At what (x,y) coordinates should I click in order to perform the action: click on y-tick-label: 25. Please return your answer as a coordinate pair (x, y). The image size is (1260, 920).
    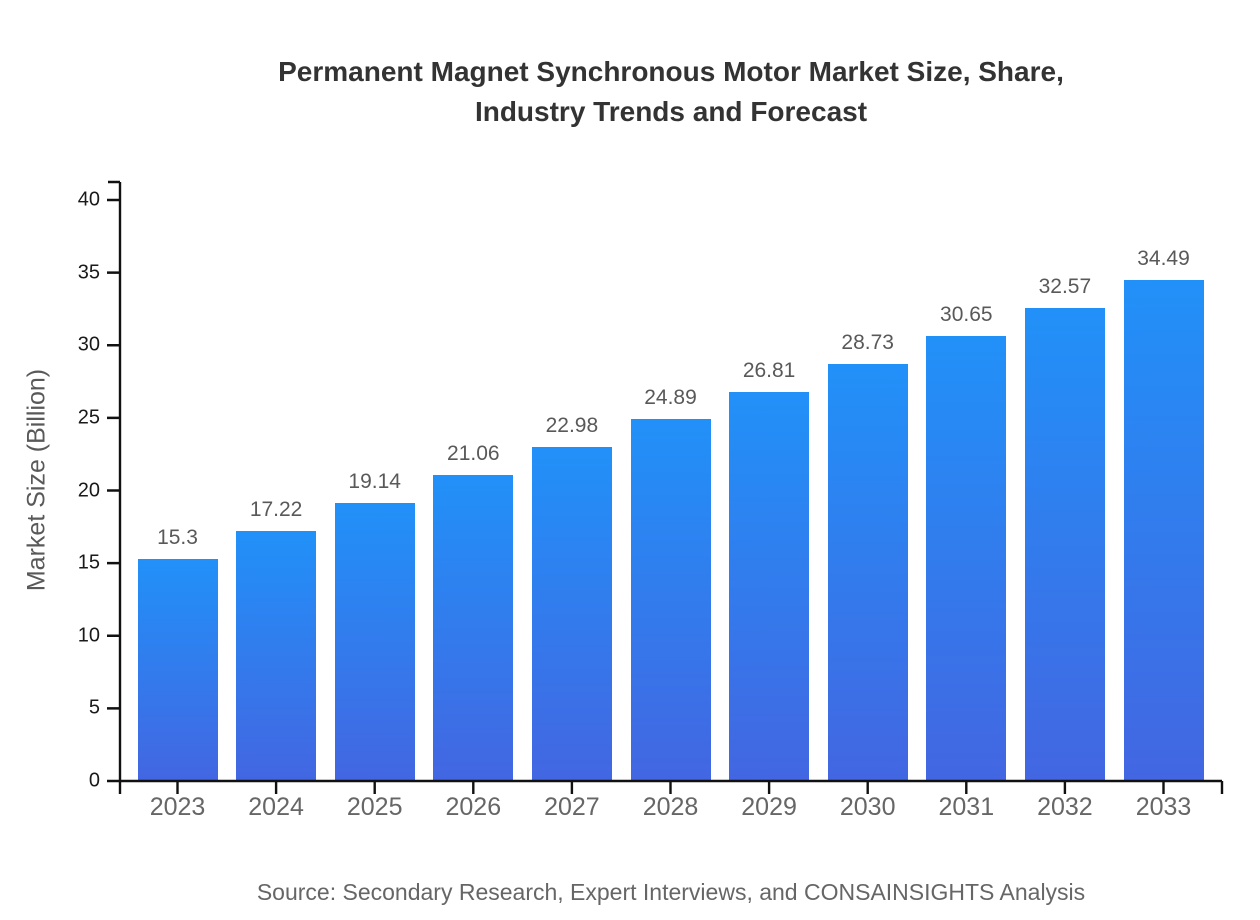
    Looking at the image, I should click on (88, 417).